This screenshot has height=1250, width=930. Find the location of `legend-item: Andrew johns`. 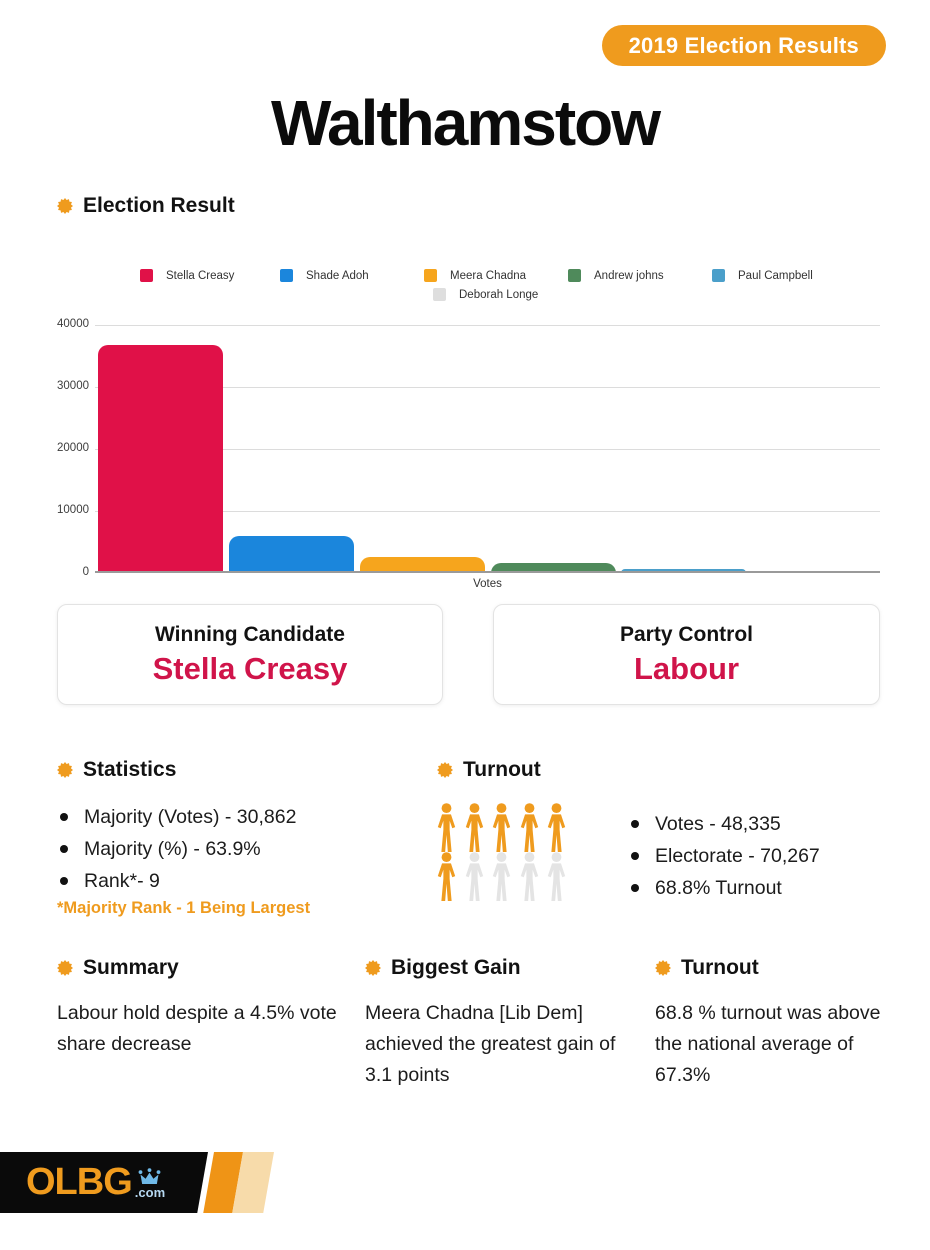

legend-item: Andrew johns is located at coordinates (616, 275).